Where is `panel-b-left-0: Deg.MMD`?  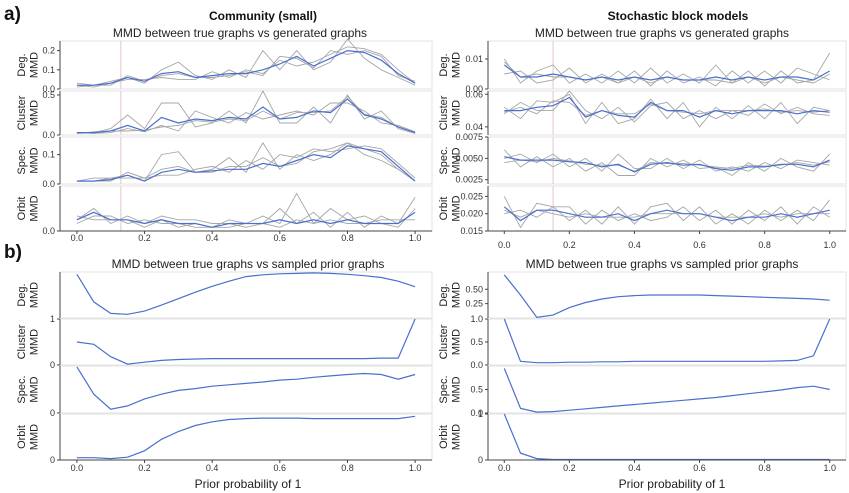
panel-b-left-0: Deg.MMD is located at coordinates (224, 295).